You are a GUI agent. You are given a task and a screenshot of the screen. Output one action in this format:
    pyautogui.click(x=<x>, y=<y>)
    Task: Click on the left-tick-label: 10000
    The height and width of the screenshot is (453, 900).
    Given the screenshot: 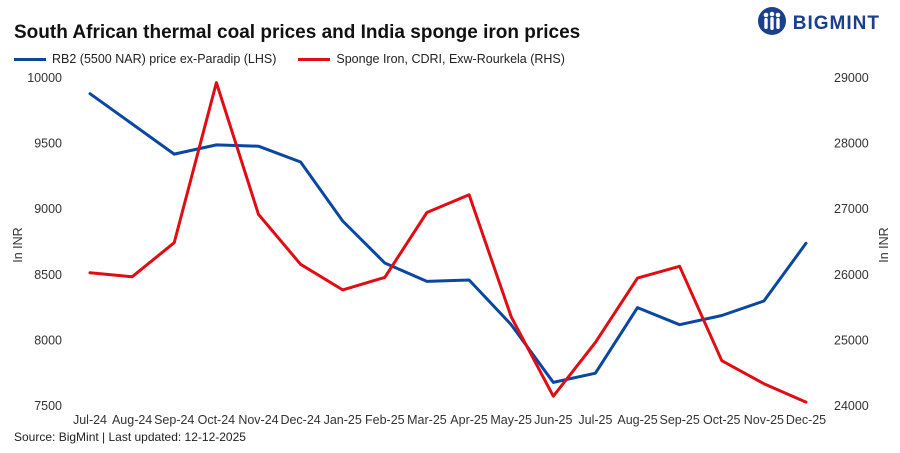 What is the action you would take?
    pyautogui.click(x=44, y=78)
    